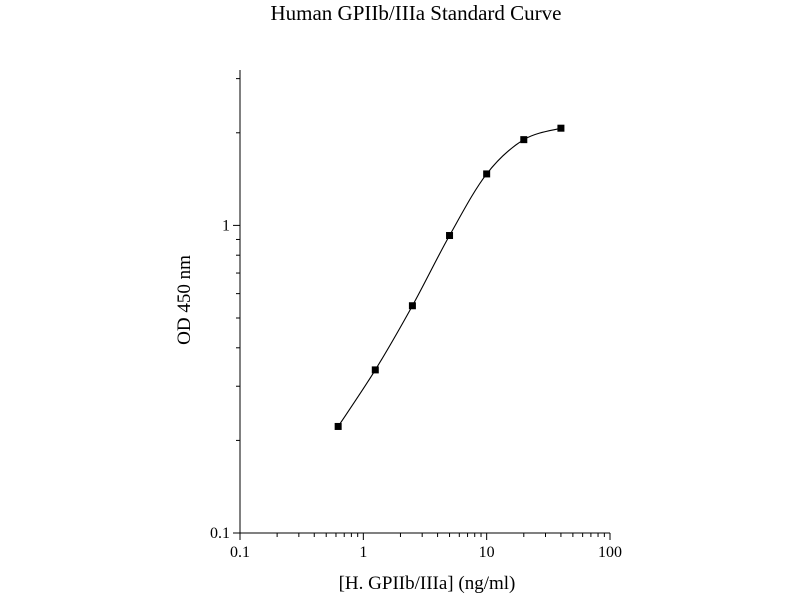 This screenshot has width=800, height=600. What do you see at coordinates (184, 300) in the screenshot?
I see `y-axis-label: OD 450 nm` at bounding box center [184, 300].